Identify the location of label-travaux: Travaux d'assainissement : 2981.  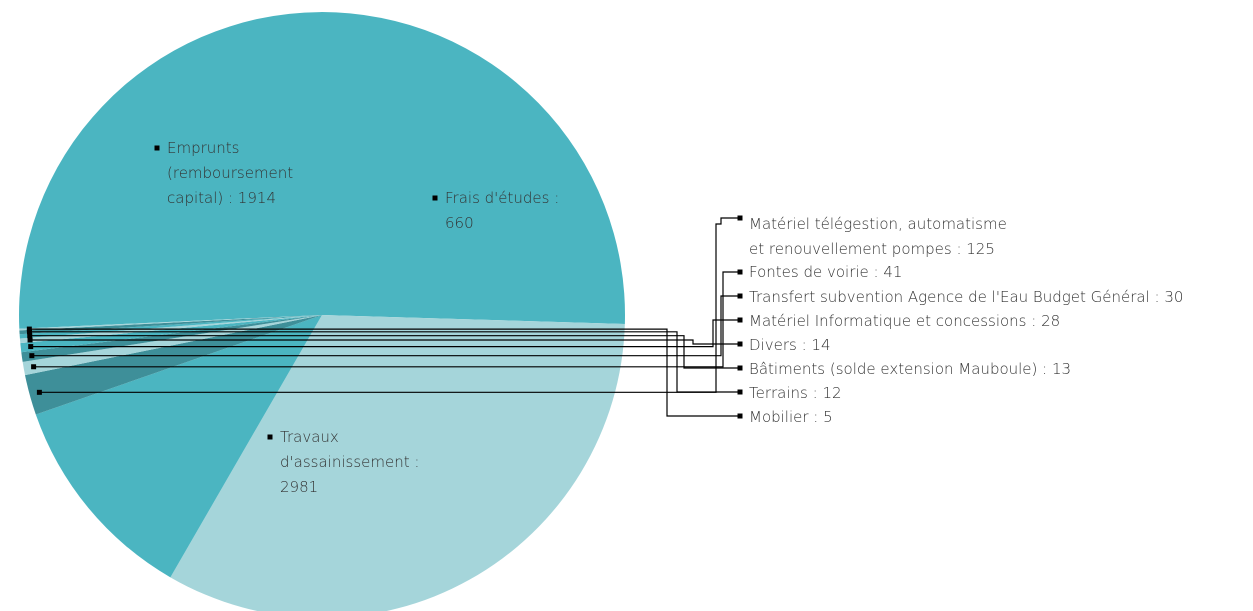
(352, 462).